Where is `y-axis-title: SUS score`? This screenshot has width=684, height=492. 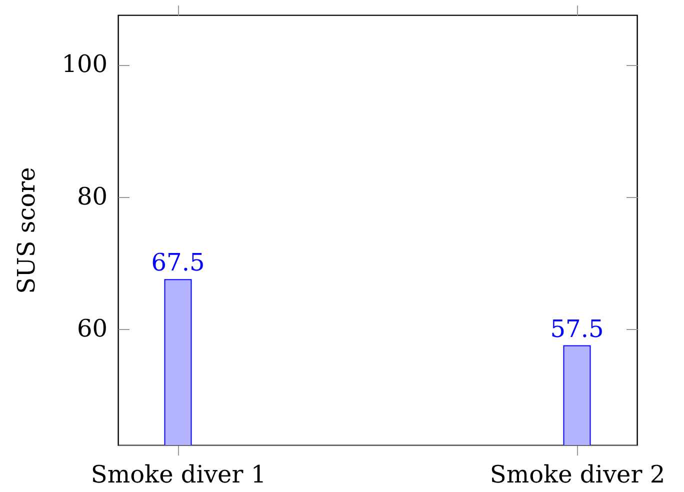 y-axis-title: SUS score is located at coordinates (26, 230).